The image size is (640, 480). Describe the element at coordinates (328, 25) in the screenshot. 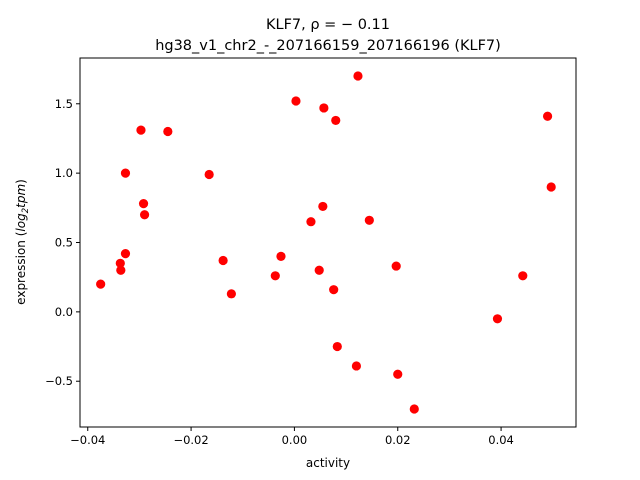

I see `chart-title-line-1: KLF7, ρ = − 0.11` at that location.